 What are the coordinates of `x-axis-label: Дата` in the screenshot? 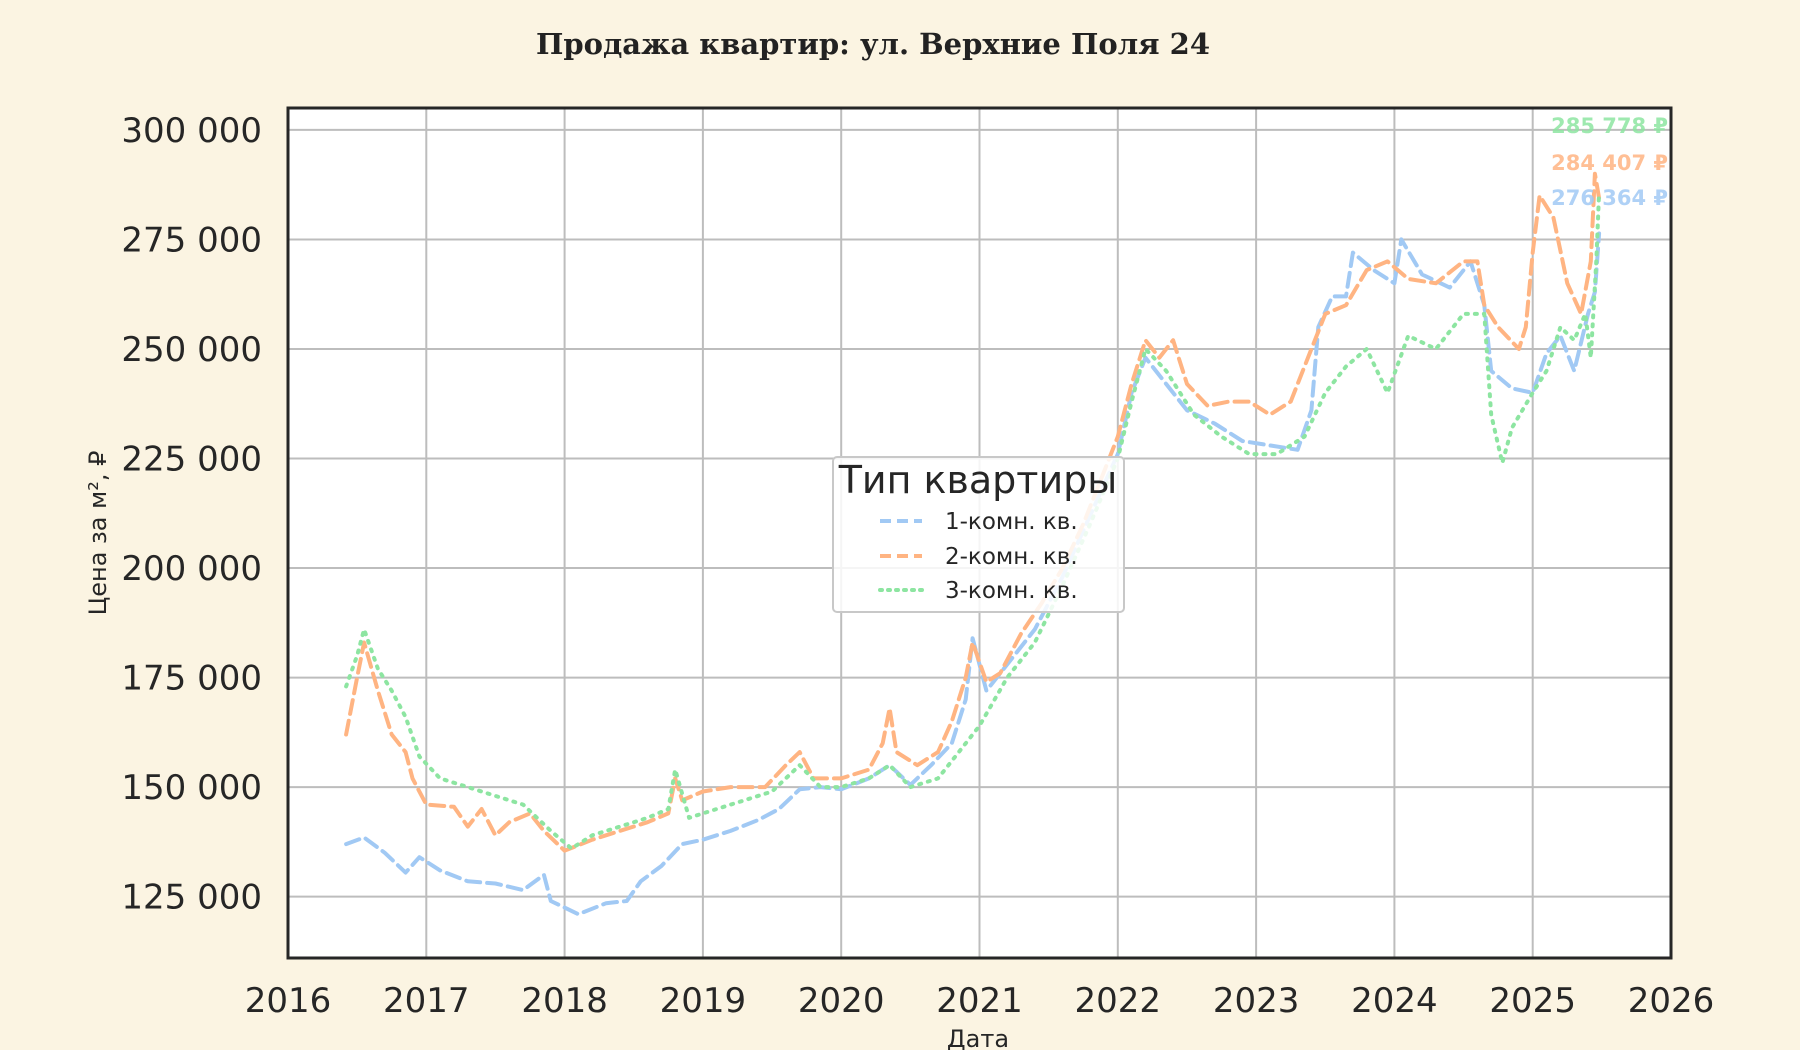 It's located at (978, 1037).